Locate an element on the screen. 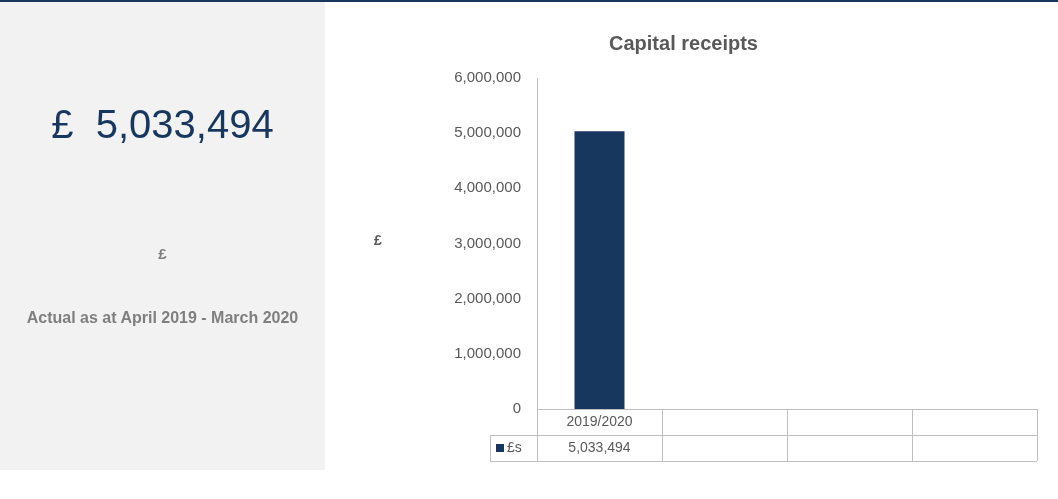  text: Actual as at April 2019 - March 2020 is located at coordinates (162, 318).